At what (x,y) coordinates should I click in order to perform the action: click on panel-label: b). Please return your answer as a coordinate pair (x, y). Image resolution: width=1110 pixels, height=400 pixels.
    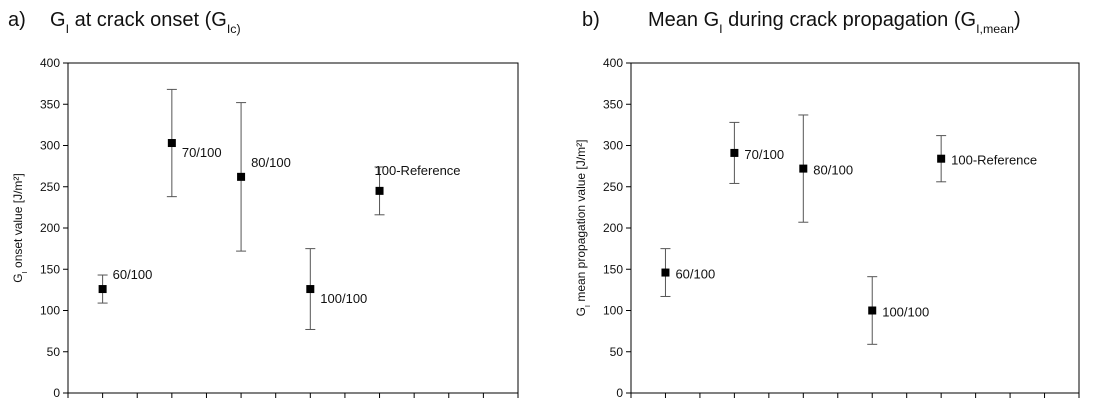
    Looking at the image, I should click on (591, 20).